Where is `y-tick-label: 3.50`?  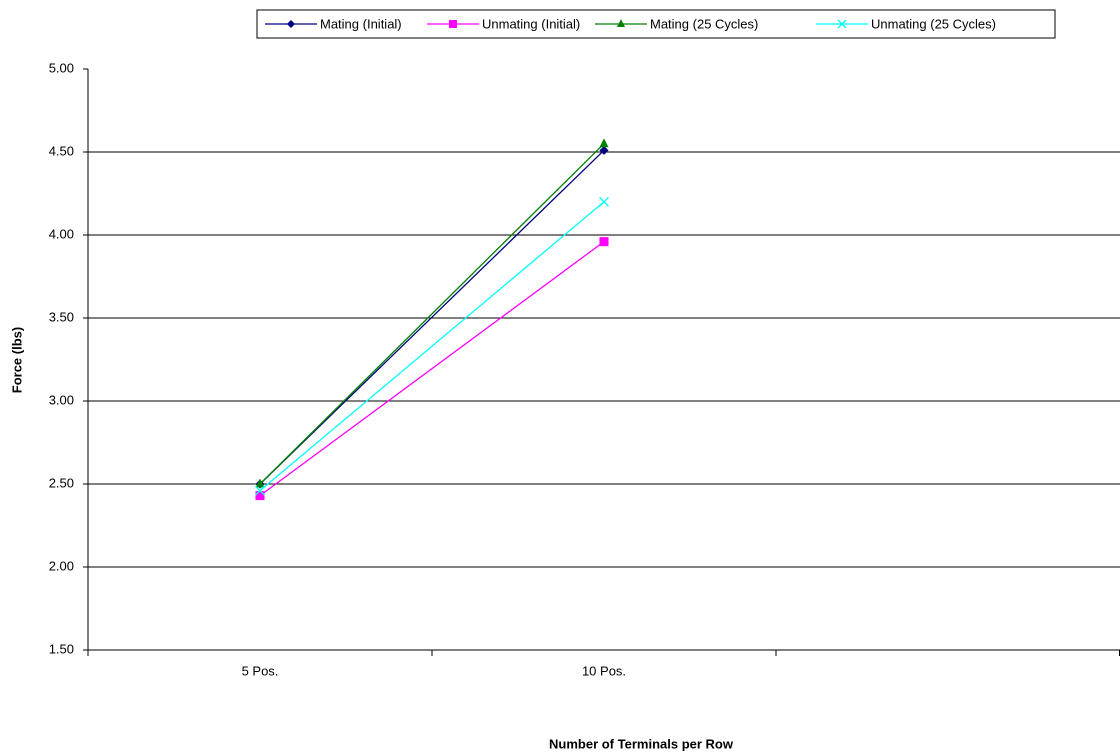 y-tick-label: 3.50 is located at coordinates (61, 316).